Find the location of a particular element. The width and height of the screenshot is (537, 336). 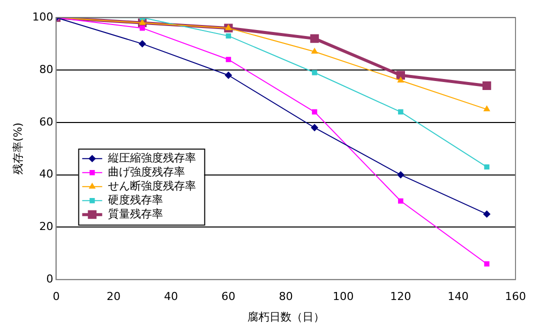

x-axis-title: 腐朽日数（日） is located at coordinates (285, 317).